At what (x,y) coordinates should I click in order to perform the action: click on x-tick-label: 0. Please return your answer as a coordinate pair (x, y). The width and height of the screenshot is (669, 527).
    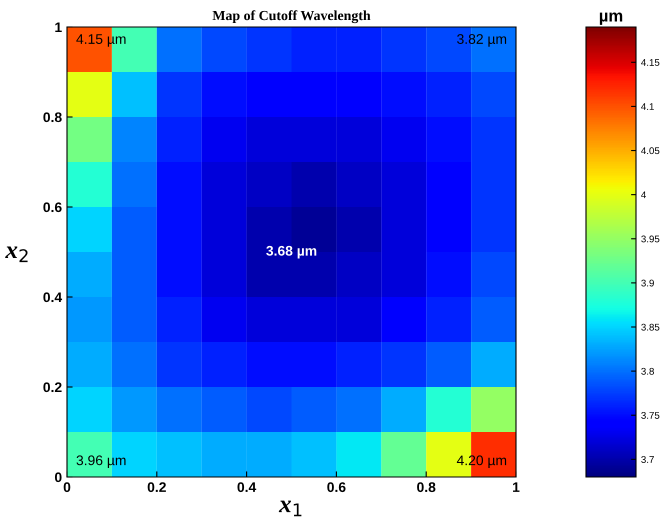
    Looking at the image, I should click on (67, 487).